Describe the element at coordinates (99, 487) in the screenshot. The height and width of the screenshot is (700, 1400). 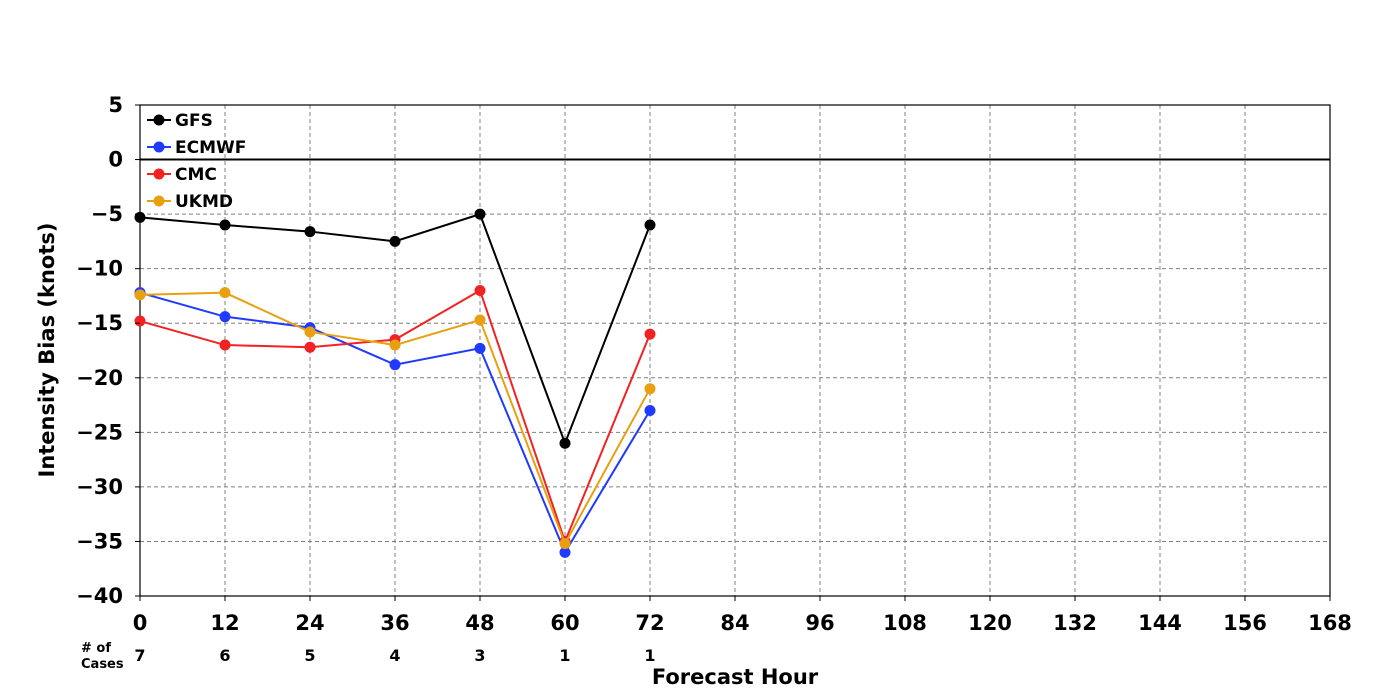
I see `y-tick-label: −30` at that location.